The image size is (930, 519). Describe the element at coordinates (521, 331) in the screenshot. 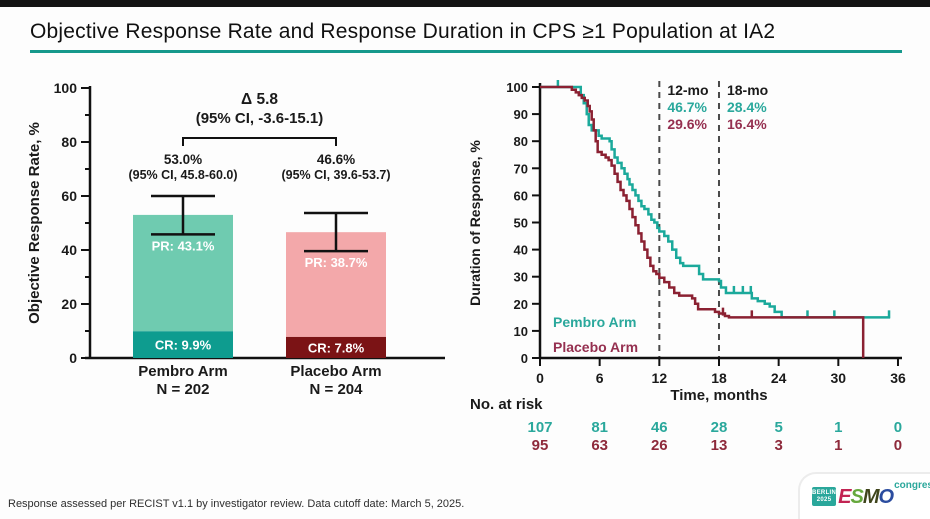

I see `y-tick-label: 10` at that location.